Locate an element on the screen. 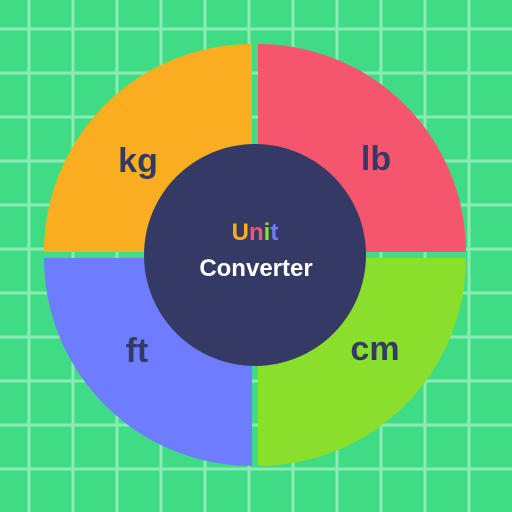  title-letter-n: n is located at coordinates (256, 232).